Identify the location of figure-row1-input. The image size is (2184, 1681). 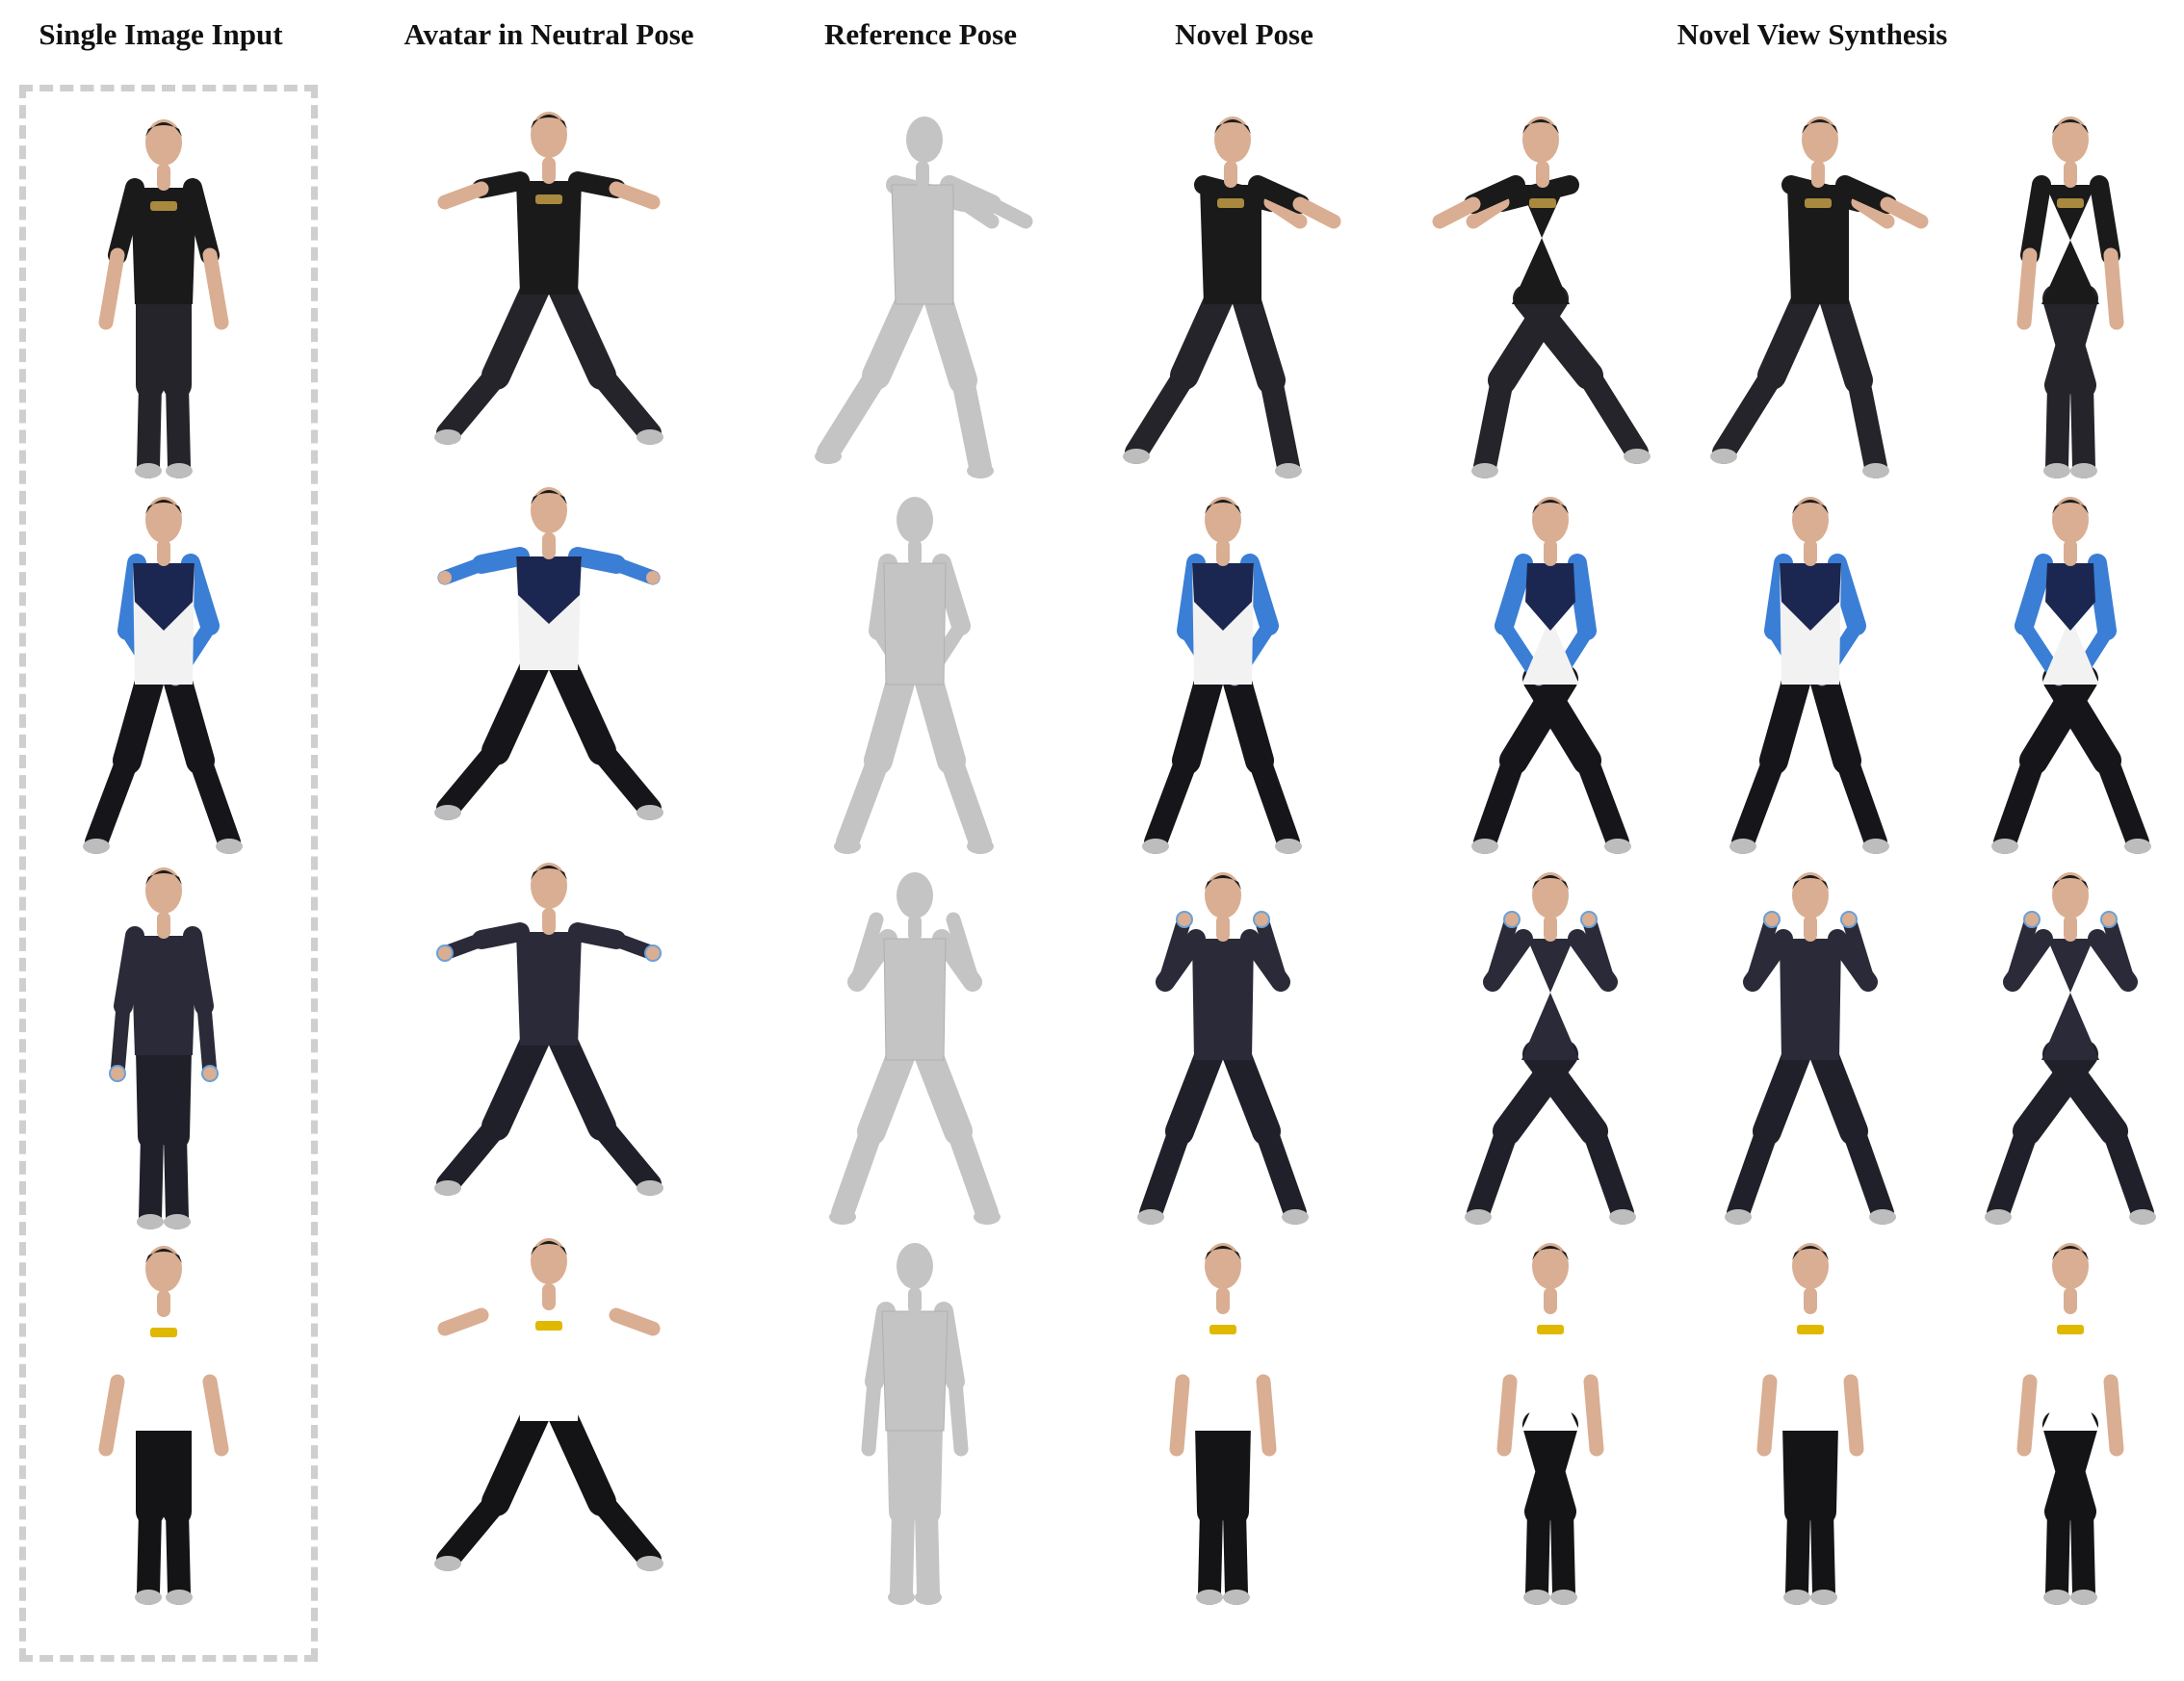
(163, 288).